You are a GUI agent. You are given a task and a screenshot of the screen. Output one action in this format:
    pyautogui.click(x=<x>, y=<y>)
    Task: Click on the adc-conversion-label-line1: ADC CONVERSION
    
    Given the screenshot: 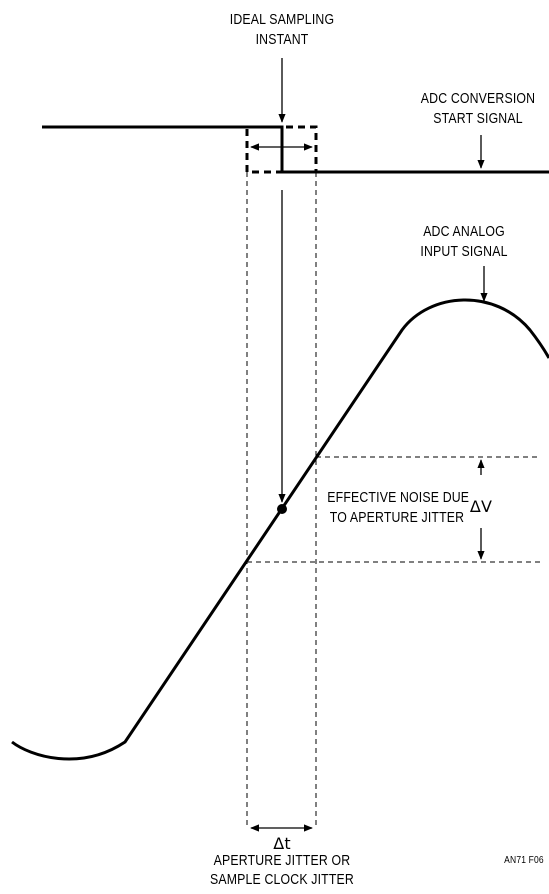 What is the action you would take?
    pyautogui.click(x=478, y=98)
    